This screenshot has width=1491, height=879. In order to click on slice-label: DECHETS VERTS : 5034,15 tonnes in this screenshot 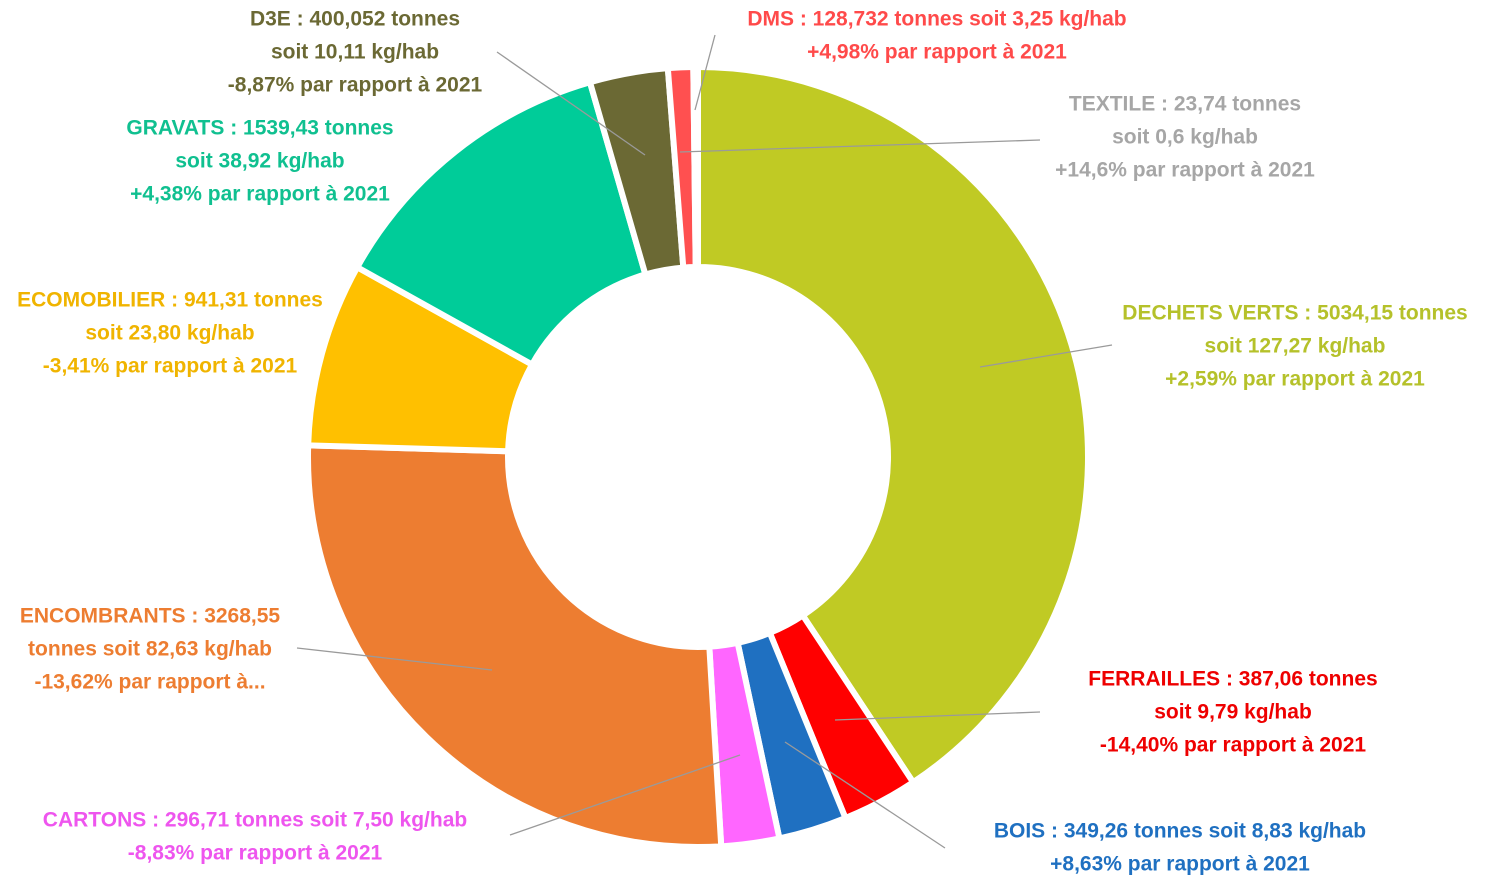, I will do `click(1294, 313)`.